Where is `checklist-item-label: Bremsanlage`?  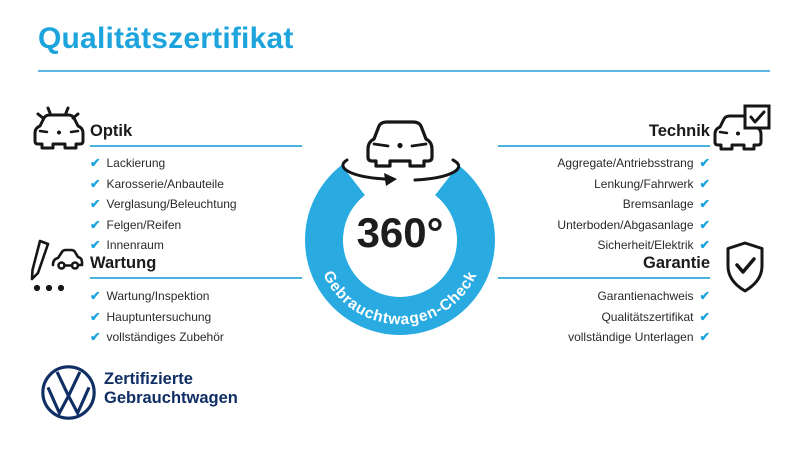 checklist-item-label: Bremsanlage is located at coordinates (658, 204).